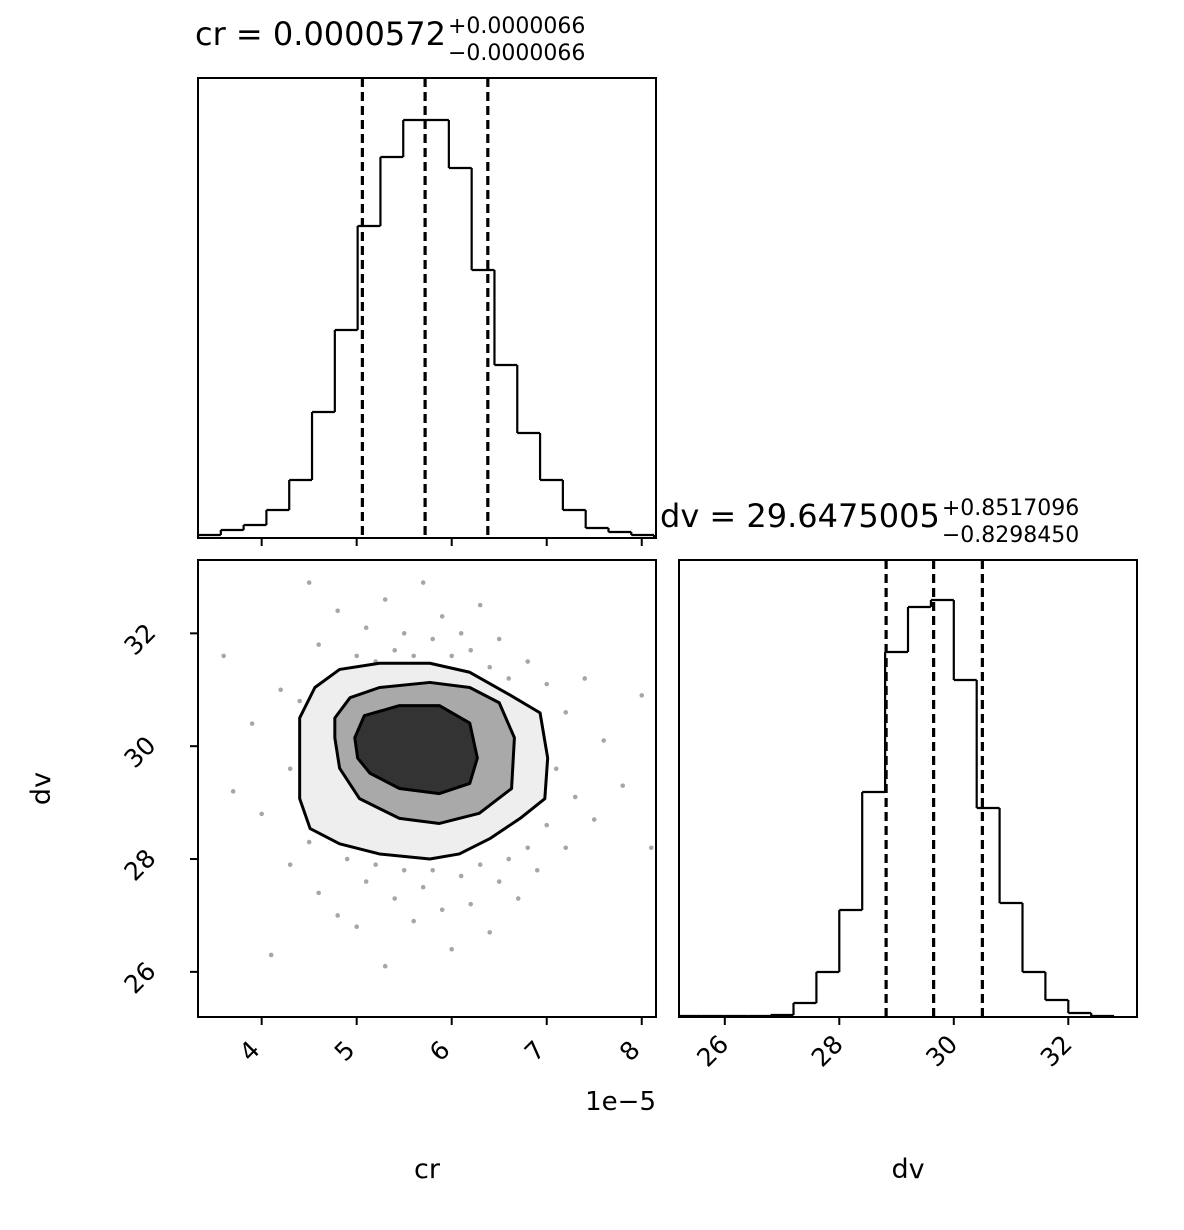 Image resolution: width=1184 pixels, height=1230 pixels. I want to click on contour, so click(416, 750).